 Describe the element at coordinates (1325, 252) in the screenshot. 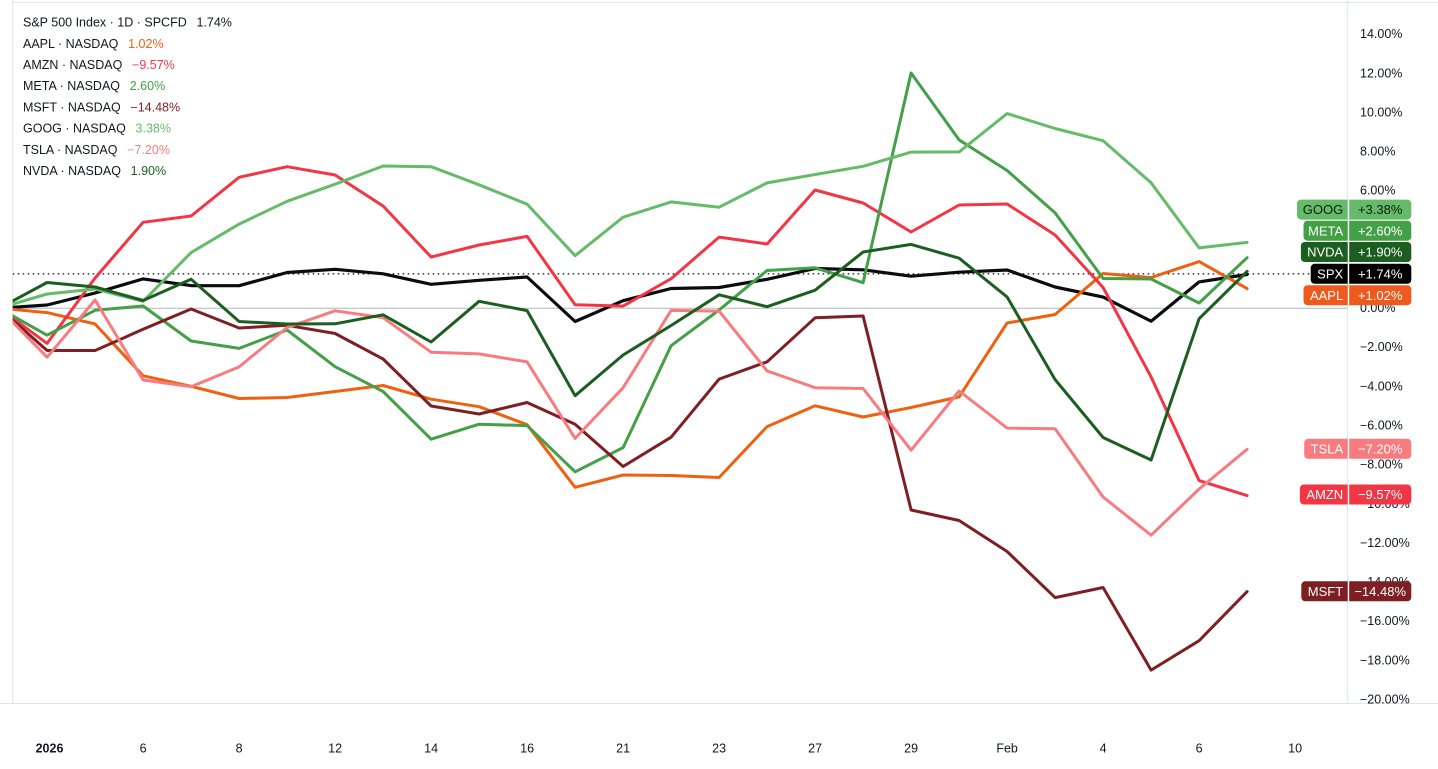

I see `svg-text: NVDA` at that location.